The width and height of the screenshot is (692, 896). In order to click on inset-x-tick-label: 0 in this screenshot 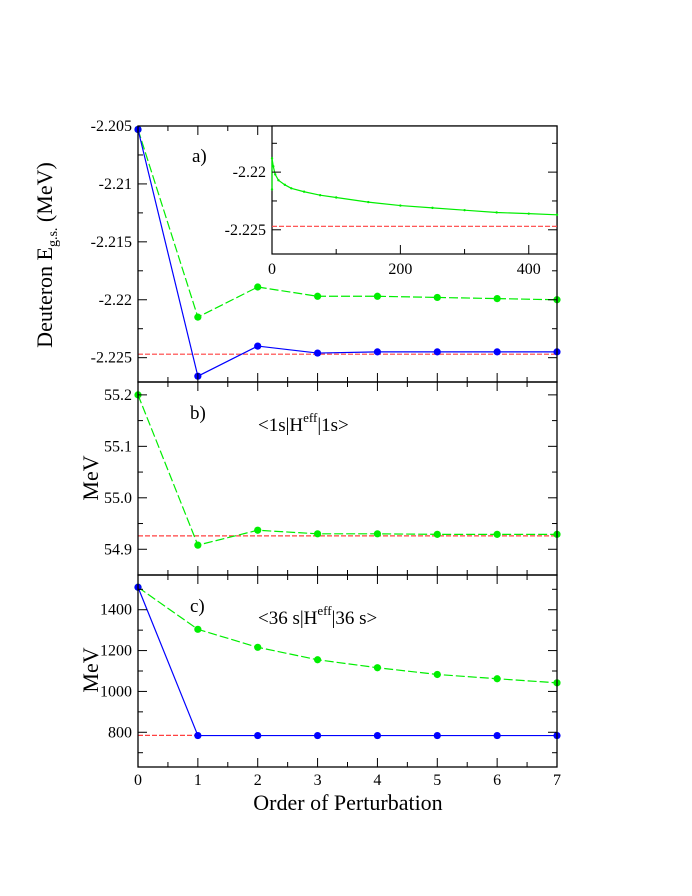, I will do `click(272, 269)`.